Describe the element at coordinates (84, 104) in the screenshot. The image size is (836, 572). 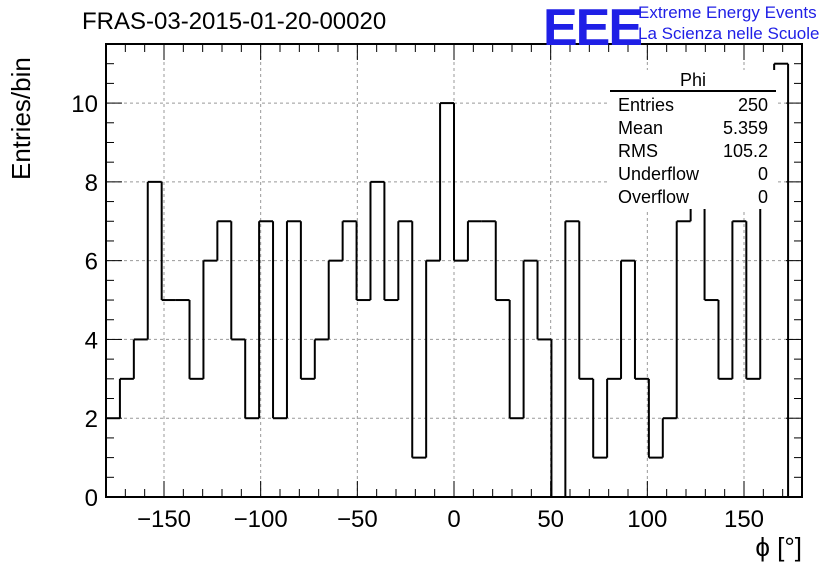
I see `y-tick-label: 10` at that location.